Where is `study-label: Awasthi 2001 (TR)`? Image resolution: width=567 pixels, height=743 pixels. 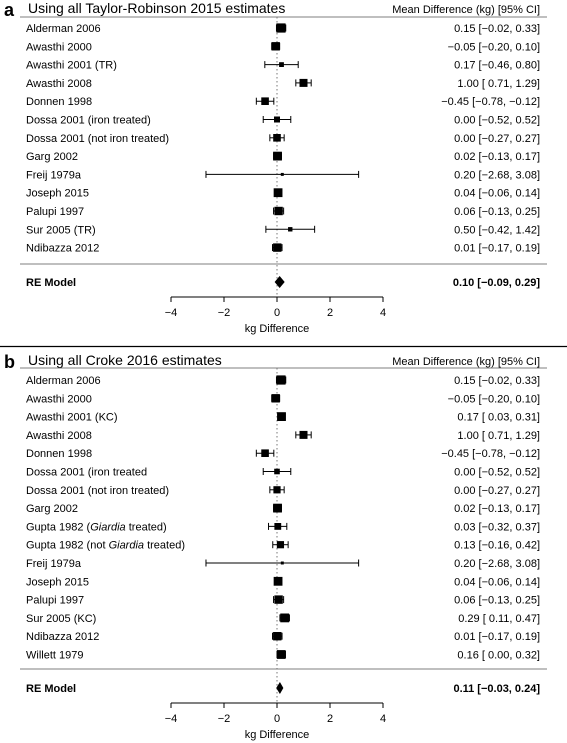
study-label: Awasthi 2001 (TR) is located at coordinates (71, 66).